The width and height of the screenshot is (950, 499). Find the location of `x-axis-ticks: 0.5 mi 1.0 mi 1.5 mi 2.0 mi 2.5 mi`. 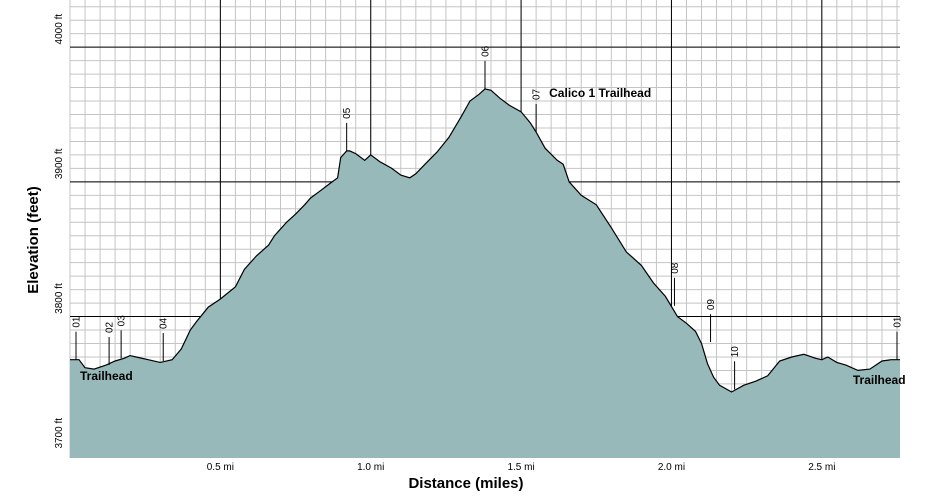

x-axis-ticks: 0.5 mi 1.0 mi 1.5 mi 2.0 mi 2.5 mi is located at coordinates (521, 467).